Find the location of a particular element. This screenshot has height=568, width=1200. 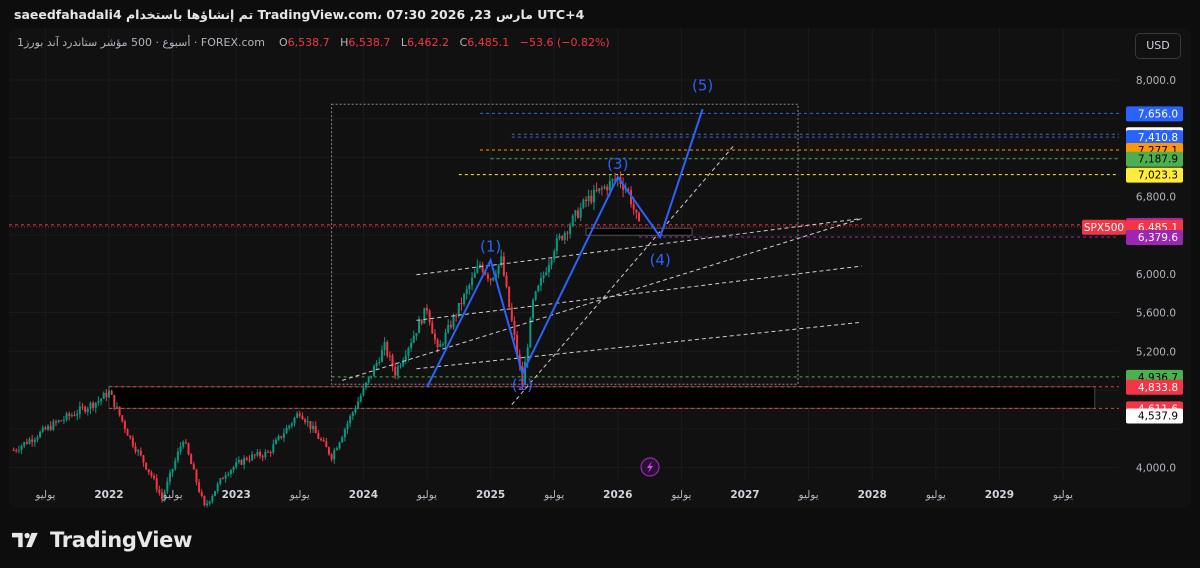

tradingview-logo: TradingView is located at coordinates (102, 540).